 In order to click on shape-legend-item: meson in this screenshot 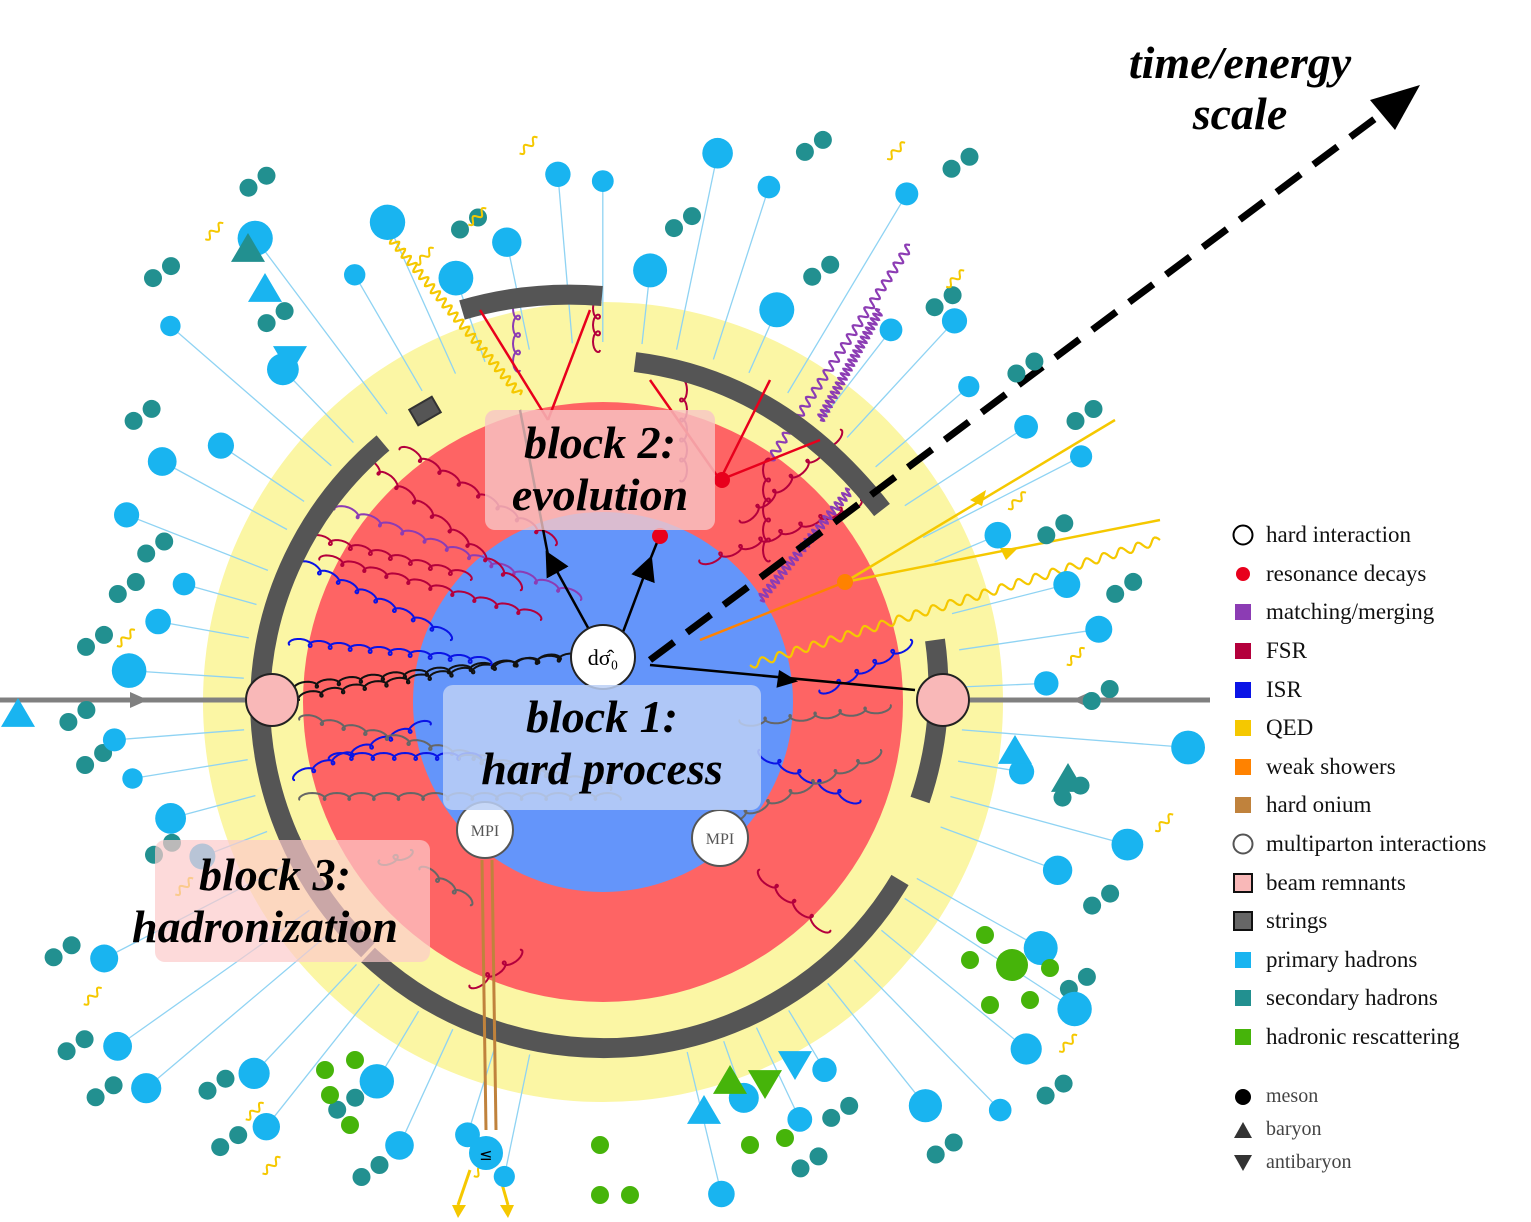, I will do `click(1332, 1096)`.